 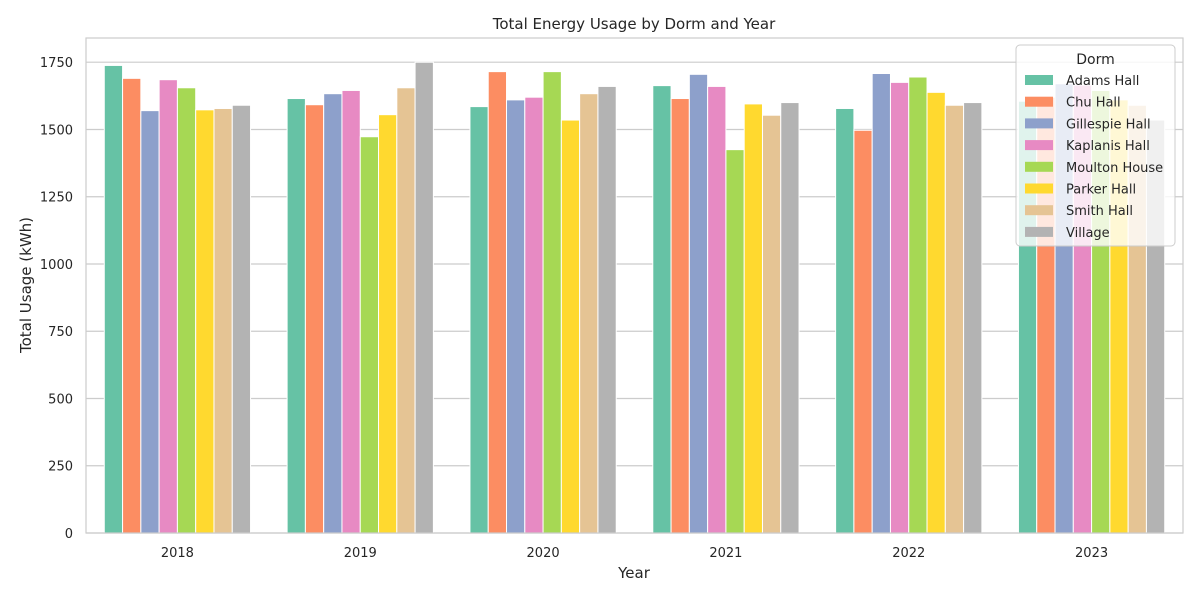 What do you see at coordinates (1088, 233) in the screenshot?
I see `legend-label: Village` at bounding box center [1088, 233].